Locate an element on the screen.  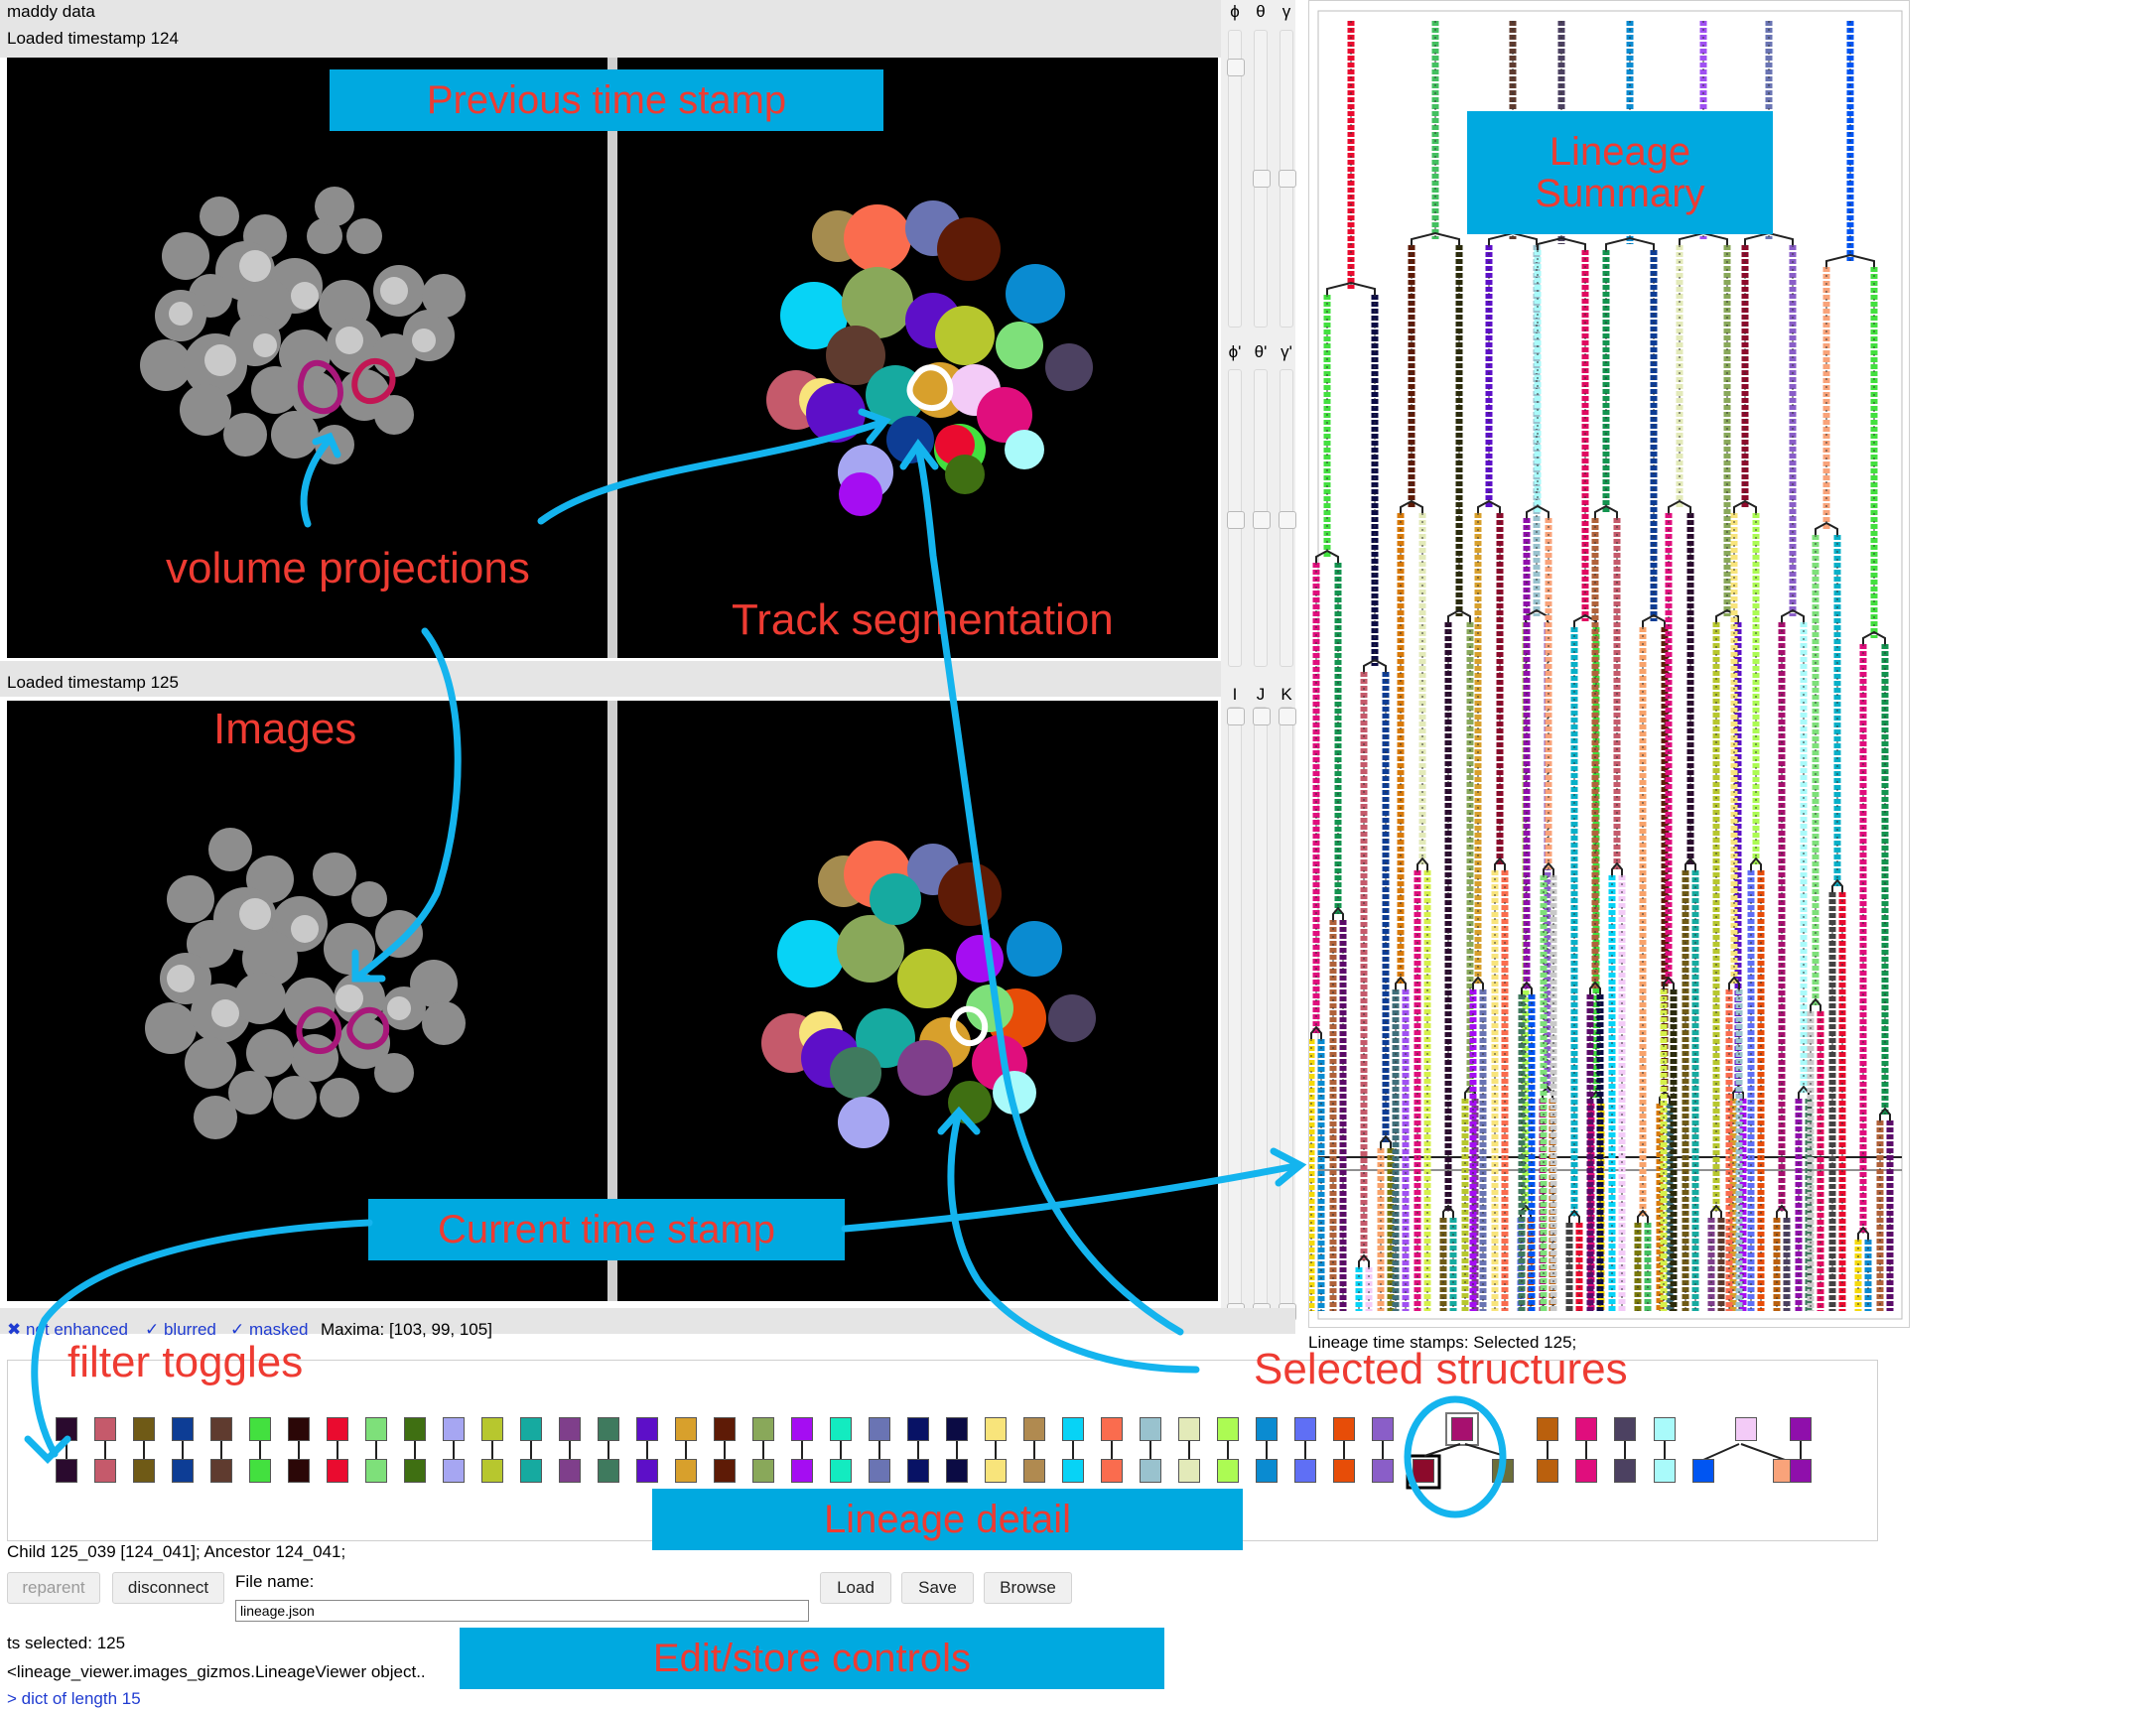
phi-slider is located at coordinates (1236, 179).